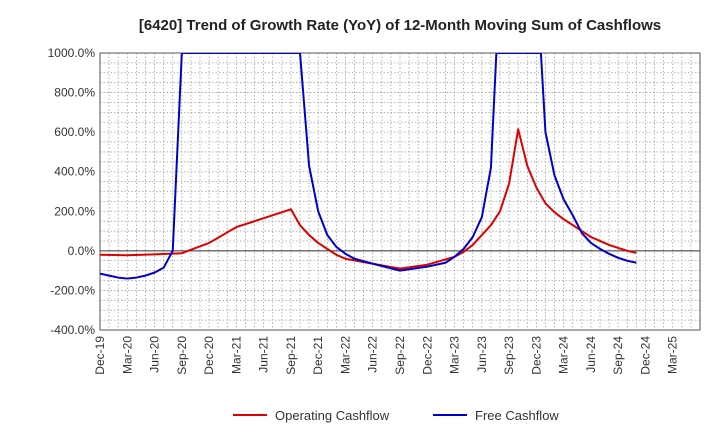 This screenshot has width=720, height=440. What do you see at coordinates (155, 354) in the screenshot?
I see `x-tick-label: Jun-20` at bounding box center [155, 354].